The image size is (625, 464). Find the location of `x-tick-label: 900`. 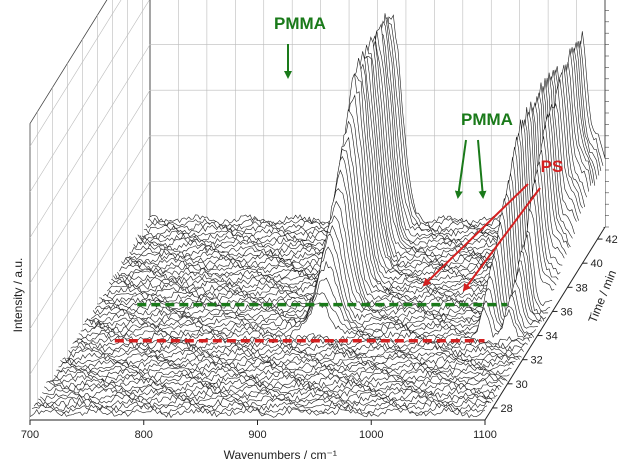

x-tick-label: 900 is located at coordinates (257, 435).